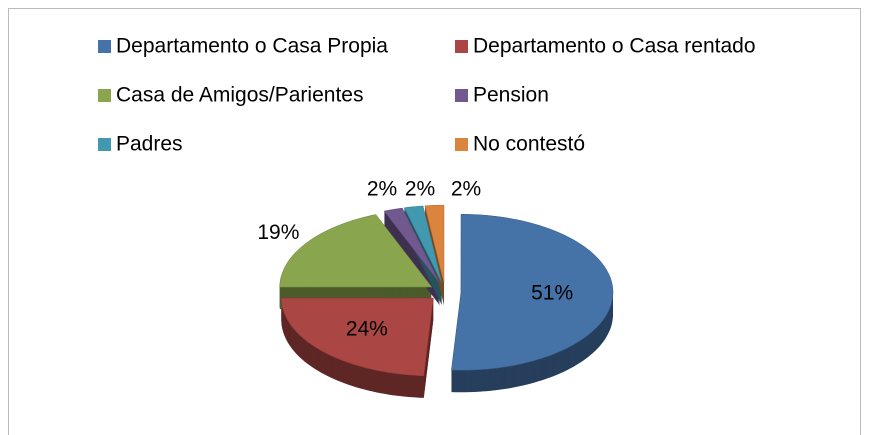 The height and width of the screenshot is (435, 869). What do you see at coordinates (239, 95) in the screenshot?
I see `legend-label: Casa de Amigos/Parientes` at bounding box center [239, 95].